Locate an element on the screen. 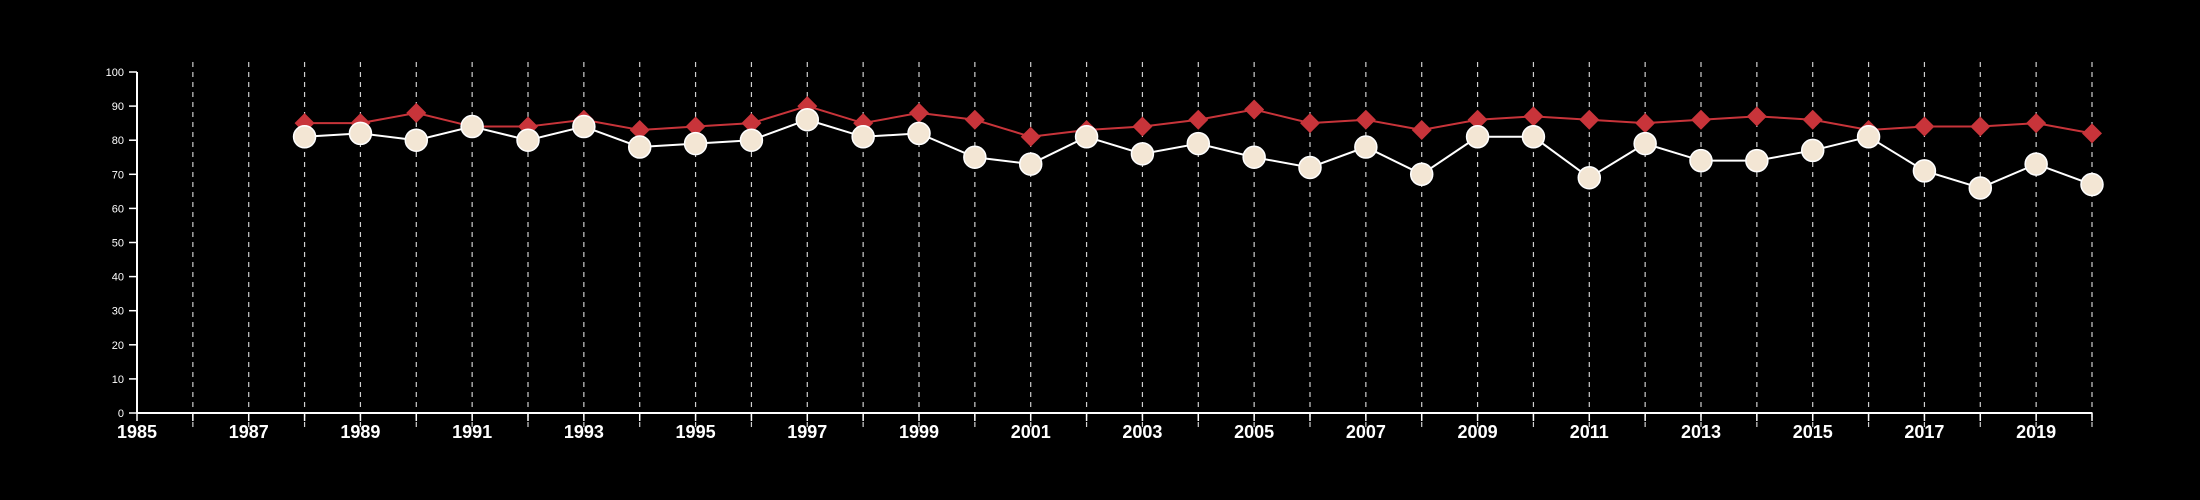 This screenshot has width=2200, height=500. y-tick-label: 60 is located at coordinates (118, 209).